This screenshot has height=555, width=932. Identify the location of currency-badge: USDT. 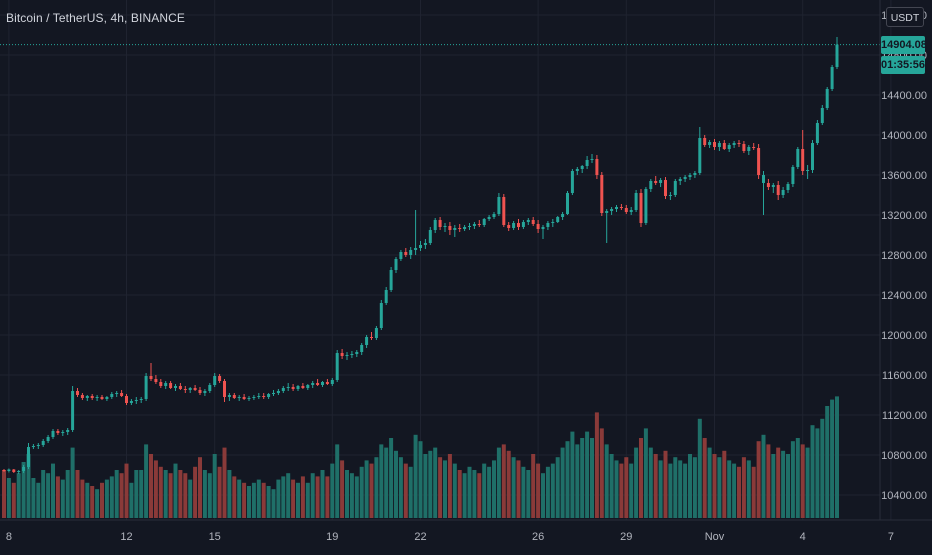
(905, 17).